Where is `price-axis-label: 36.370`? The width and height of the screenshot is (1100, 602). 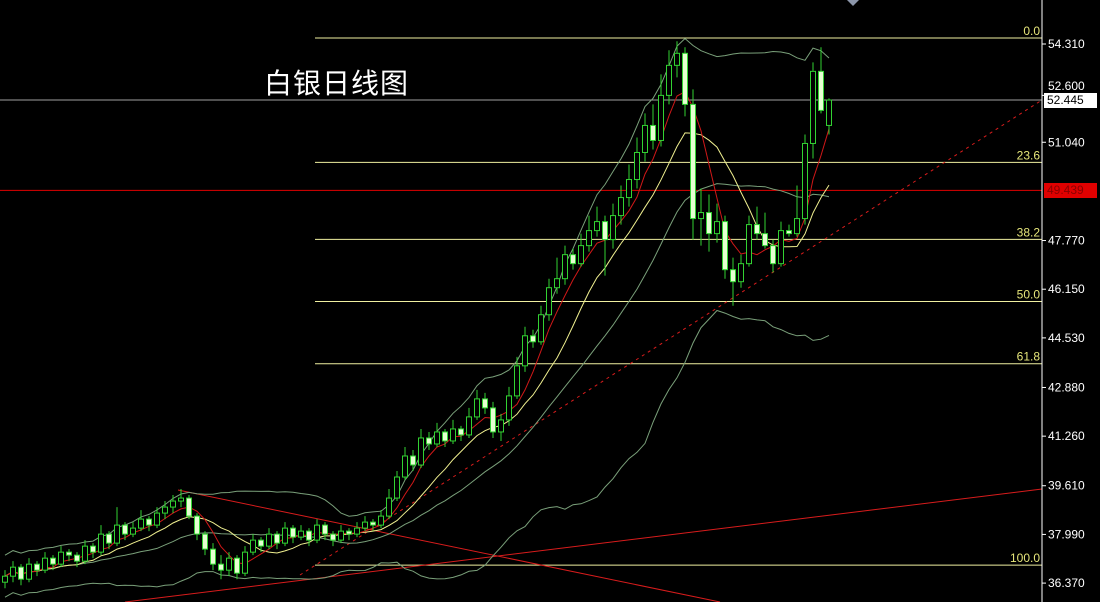
price-axis-label: 36.370 is located at coordinates (1066, 583).